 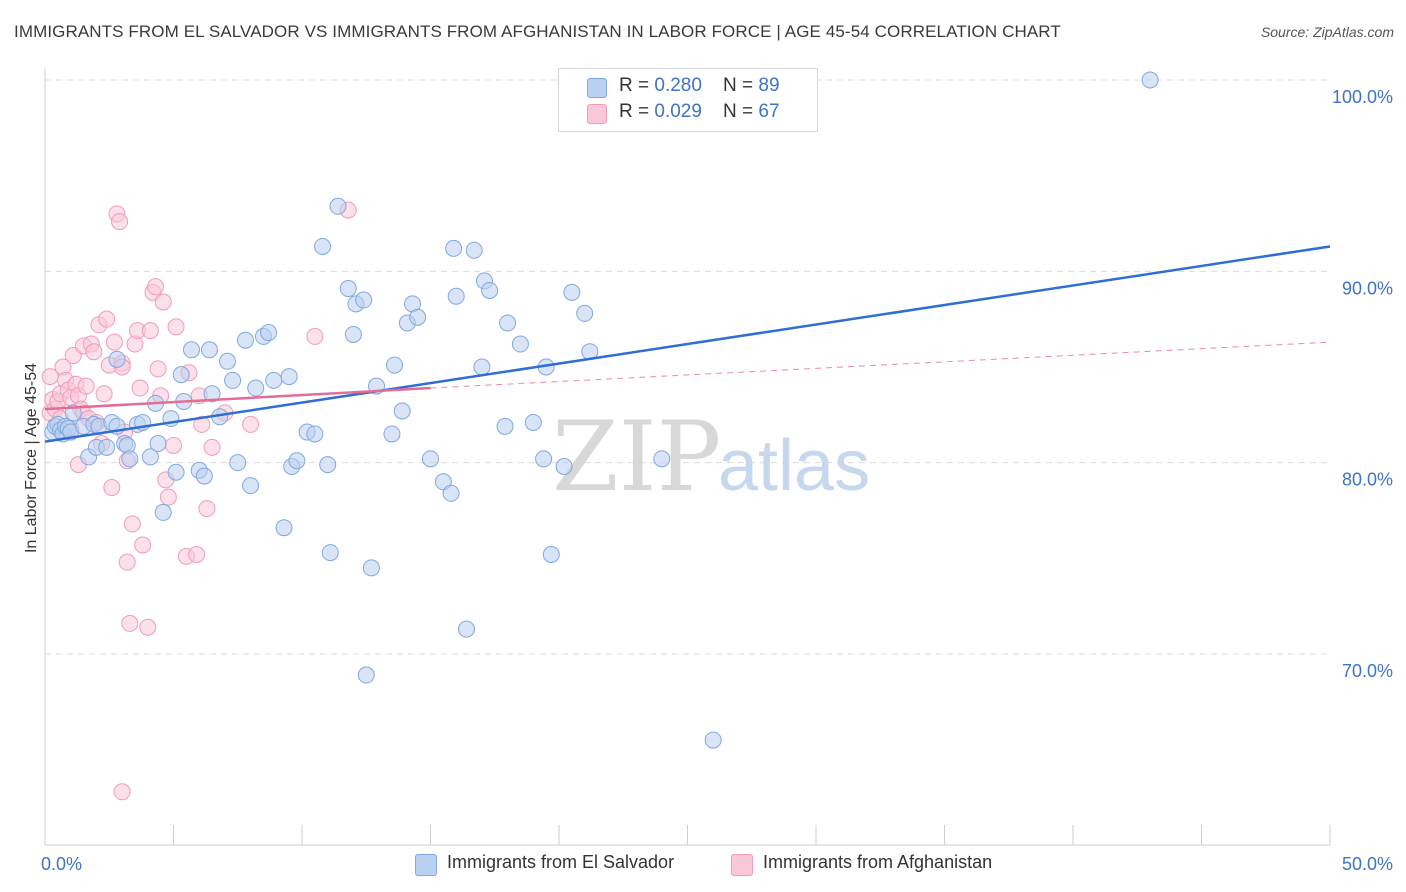 I want to click on y-axis-title: In Labor Force | Age 45-54, so click(x=31, y=458).